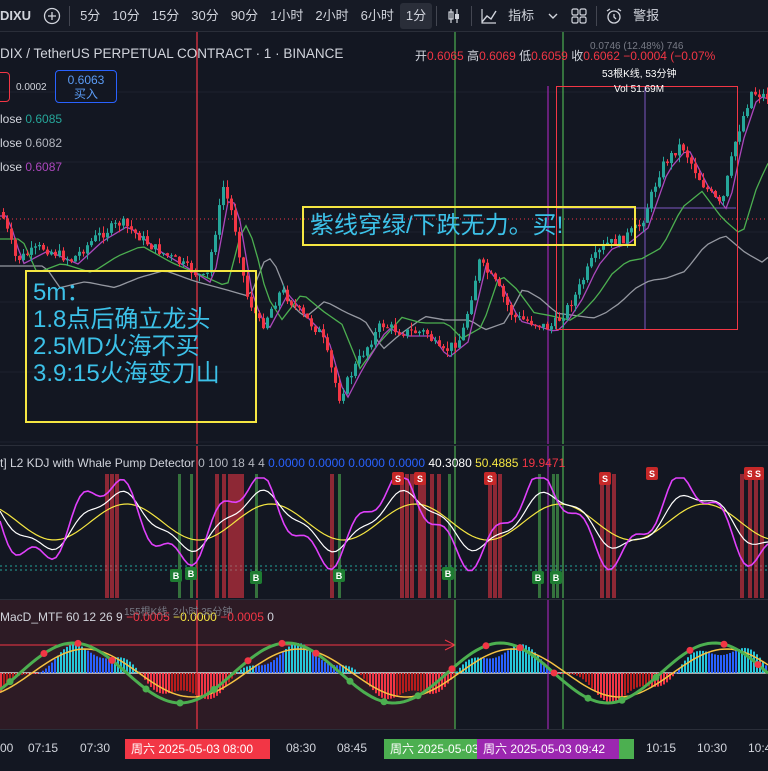 The height and width of the screenshot is (771, 768). Describe the element at coordinates (646, 15) in the screenshot. I see `alert-button: 警报` at that location.